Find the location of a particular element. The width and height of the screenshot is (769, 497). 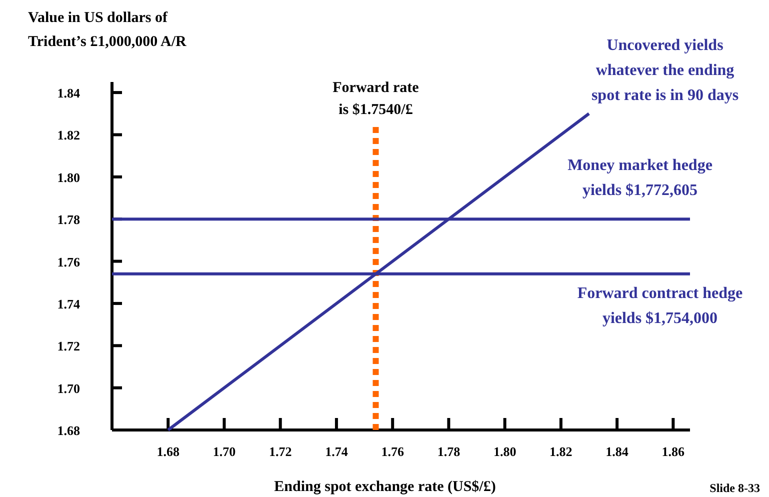

x-tick-label: 1.74 is located at coordinates (336, 451).